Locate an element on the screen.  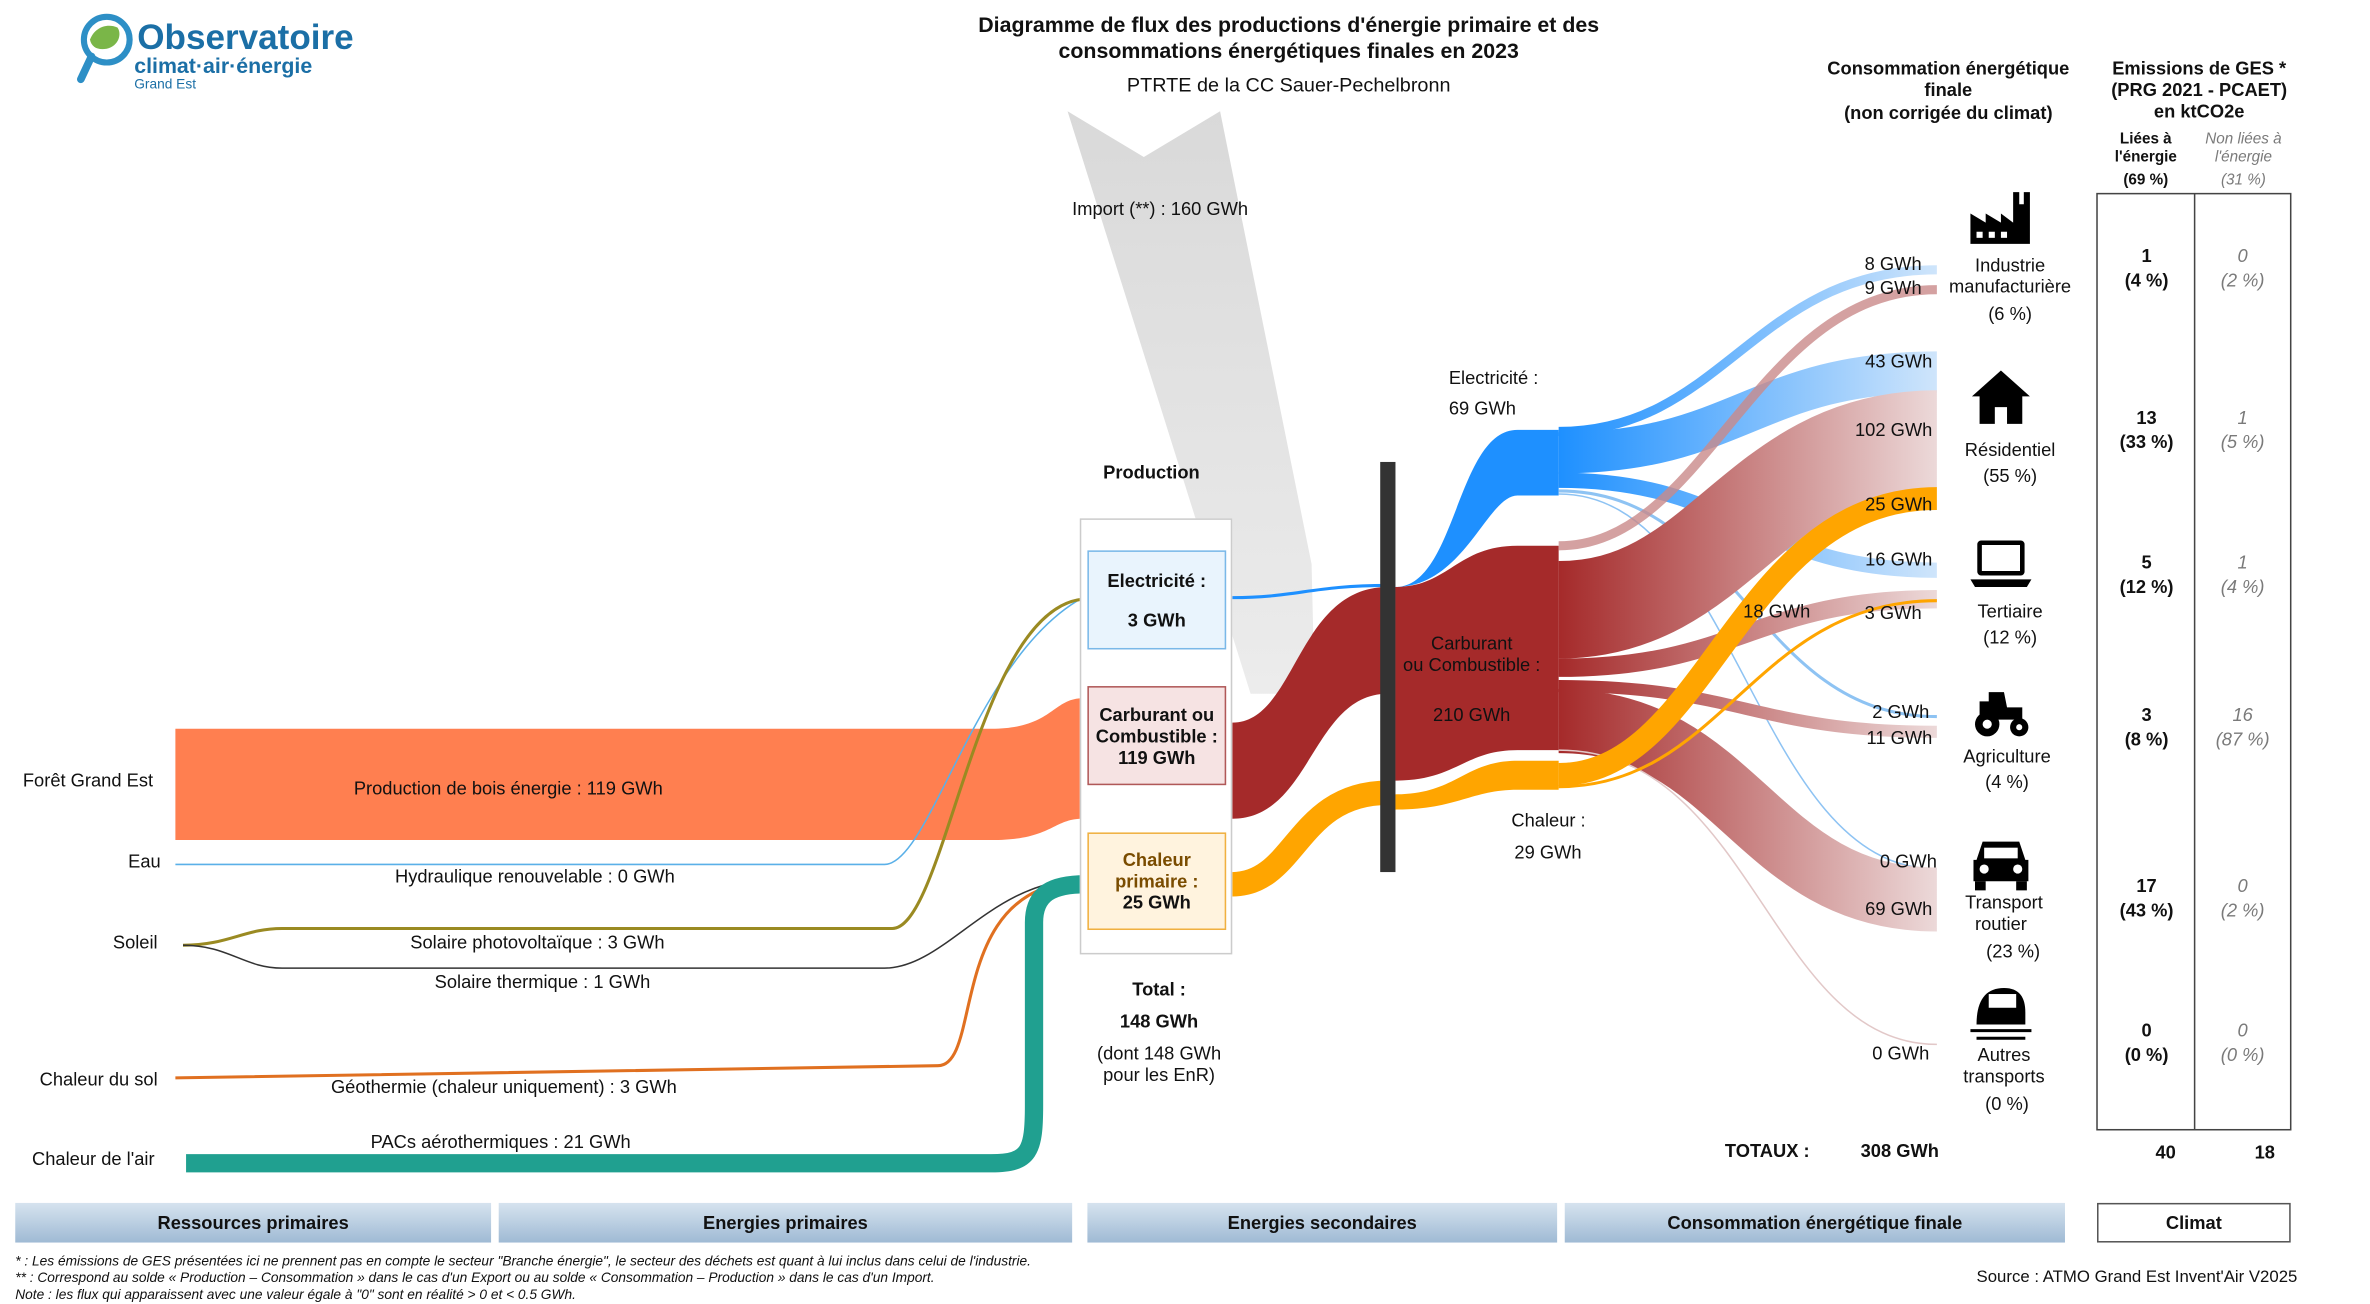
ges-row2-p1: (33 %) is located at coordinates (2146, 442).